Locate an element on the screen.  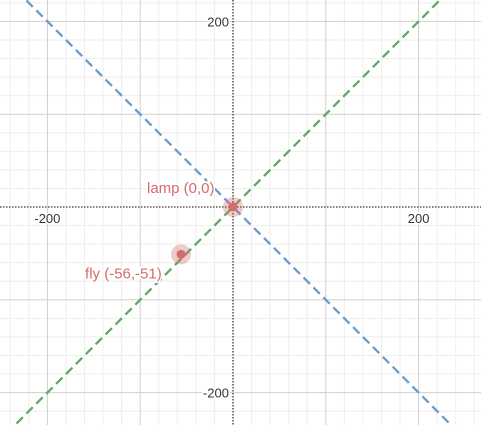
point-label: lamp (0,0) is located at coordinates (181, 188).